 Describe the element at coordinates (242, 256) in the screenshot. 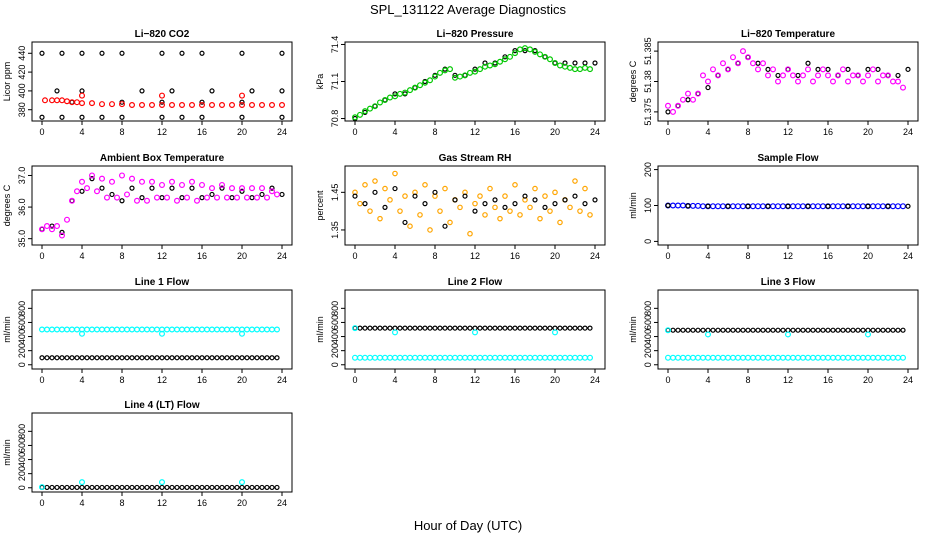

I see `x-tick-label: 20` at that location.